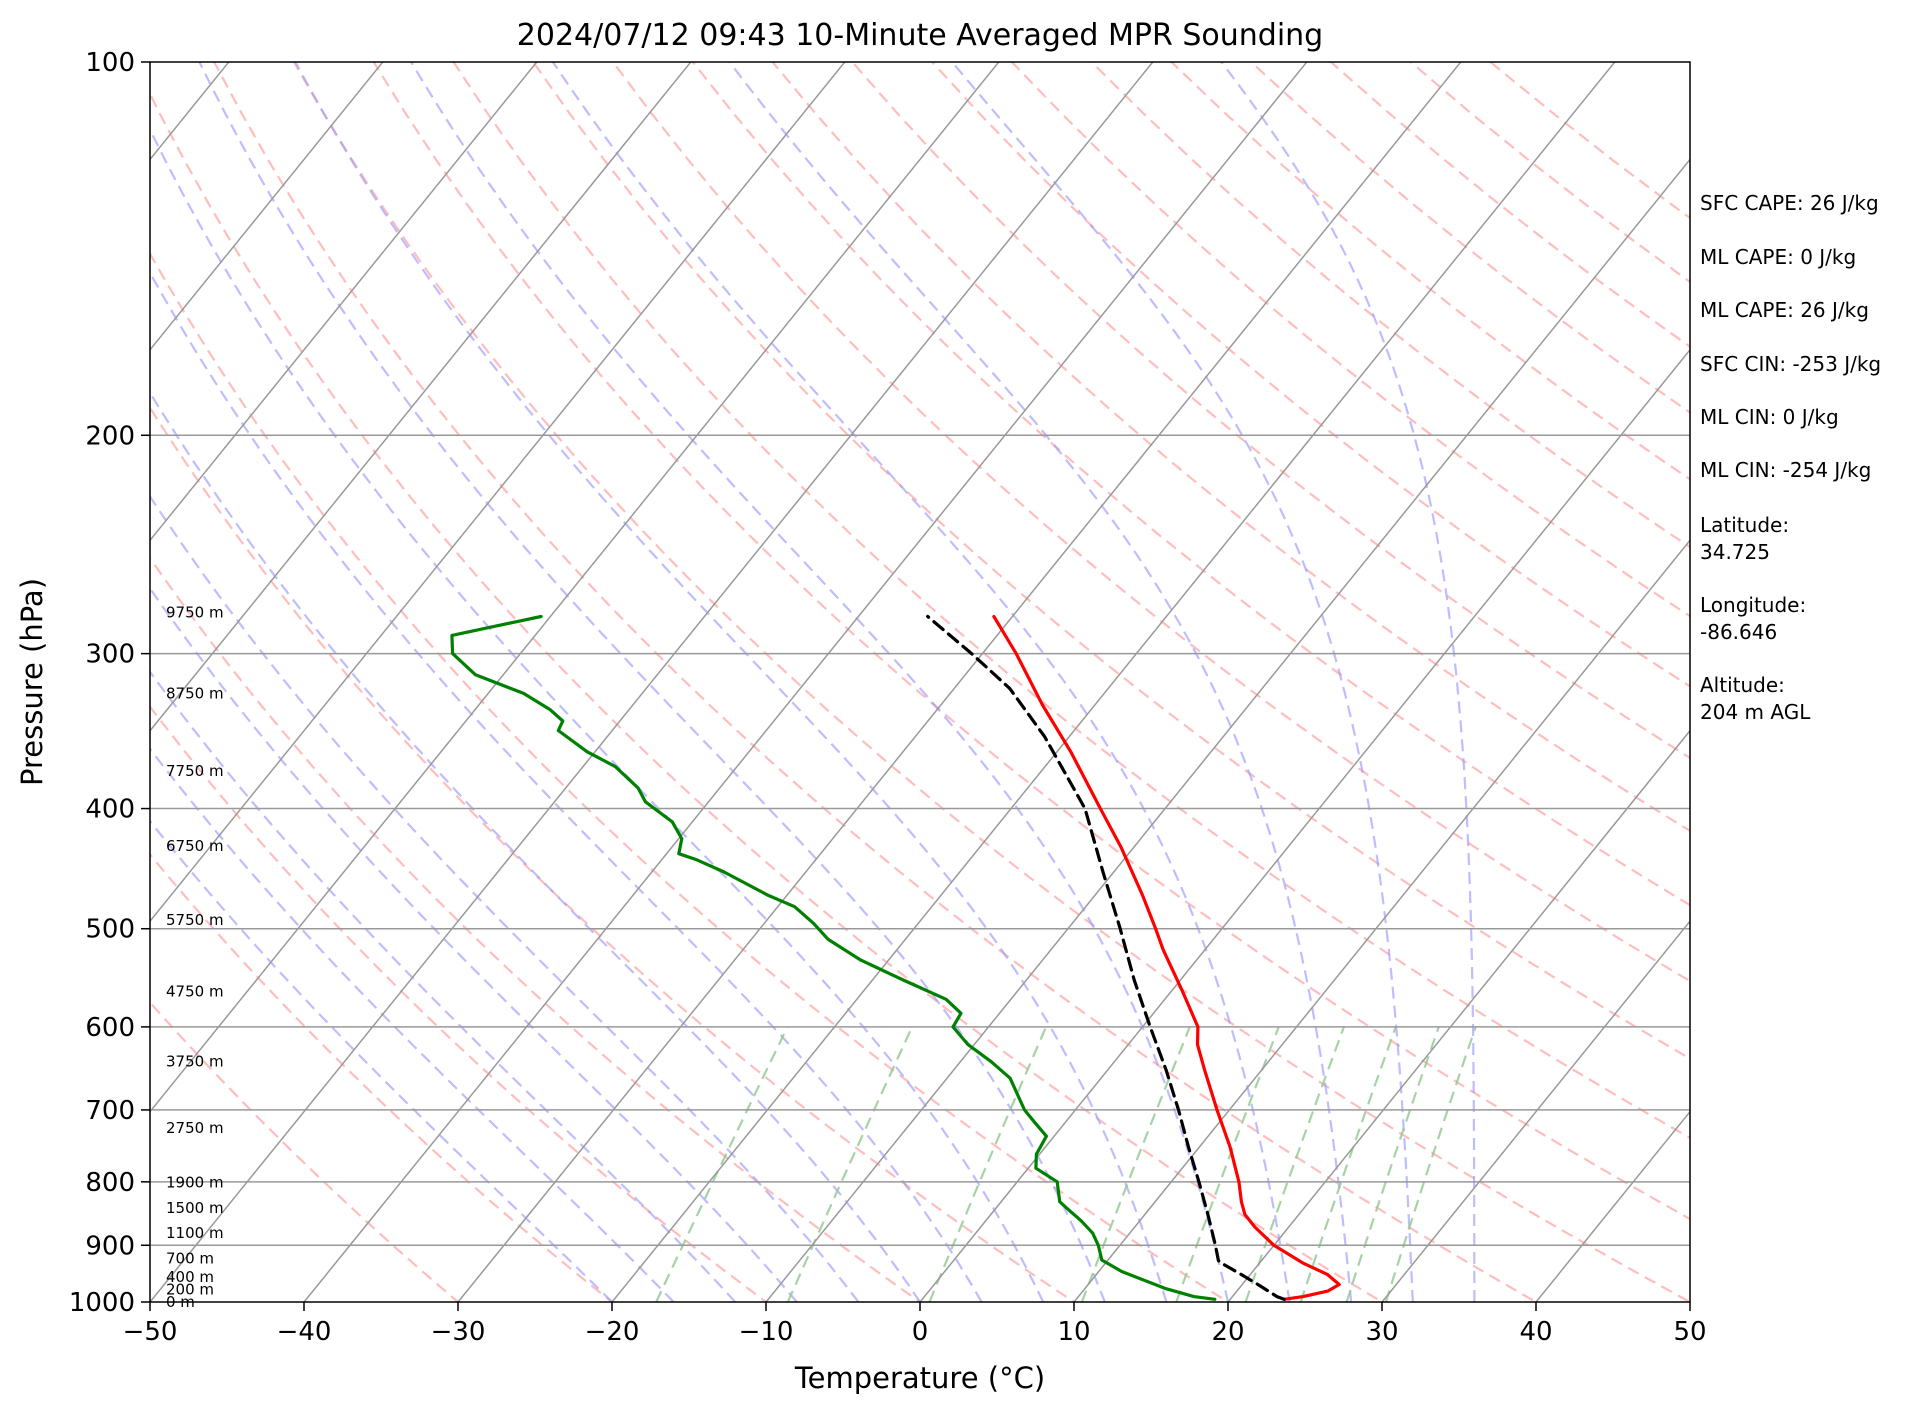  What do you see at coordinates (150, 1332) in the screenshot?
I see `x-tick-label: −50` at bounding box center [150, 1332].